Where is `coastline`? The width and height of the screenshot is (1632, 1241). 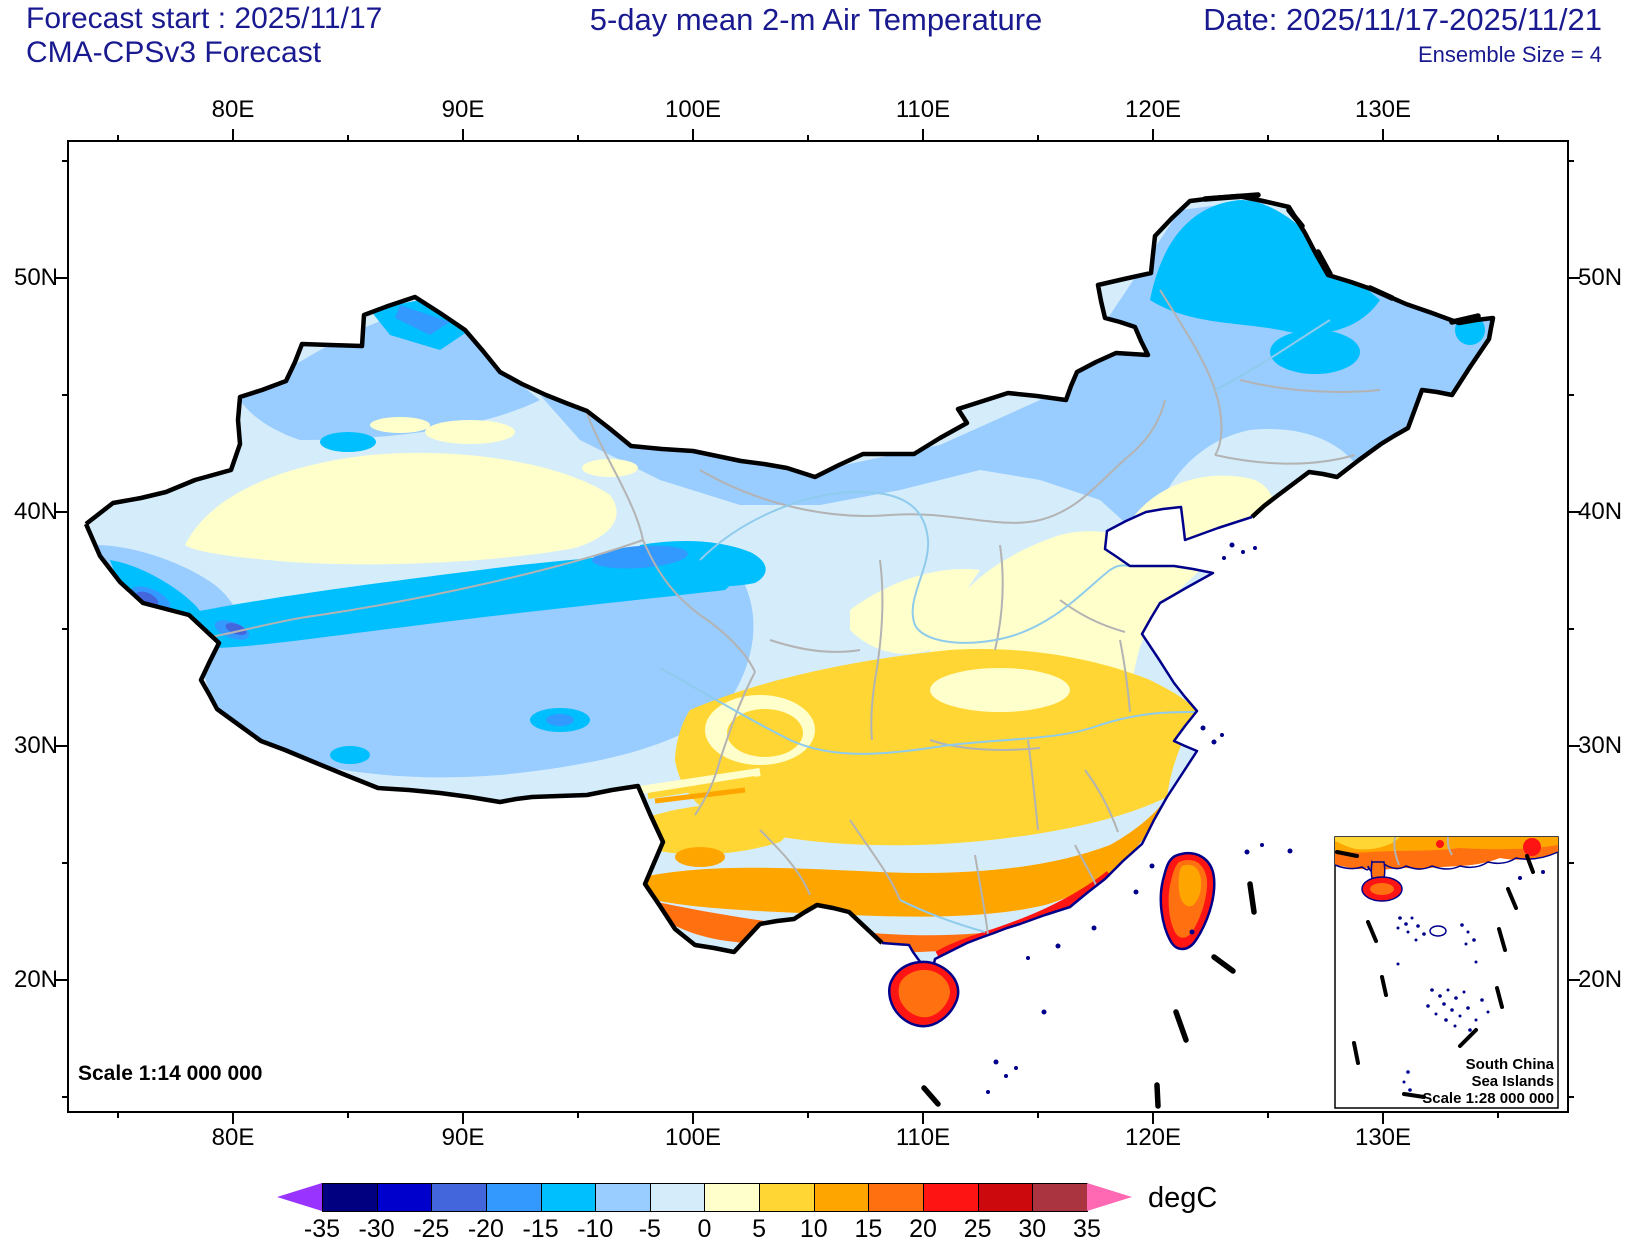 coastline is located at coordinates (1067, 742).